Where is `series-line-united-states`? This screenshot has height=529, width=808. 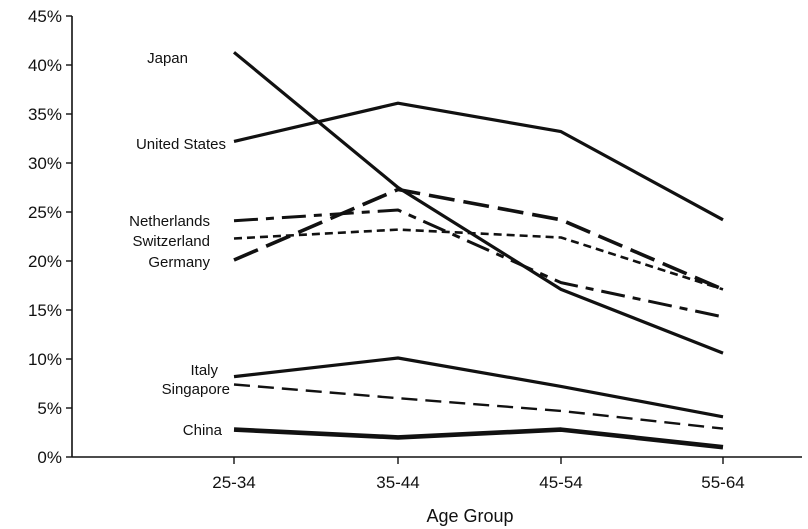
series-line-united-states is located at coordinates (478, 161).